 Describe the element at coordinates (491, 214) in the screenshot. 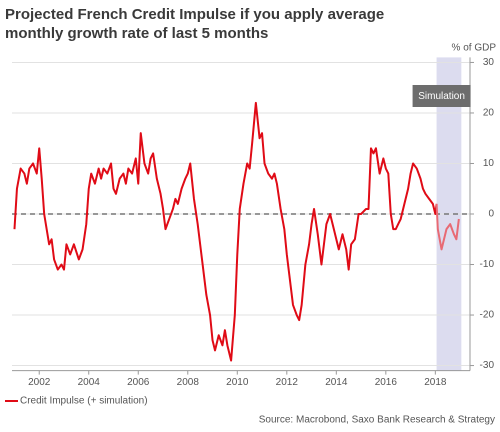

I see `y-tick-label: 0` at that location.